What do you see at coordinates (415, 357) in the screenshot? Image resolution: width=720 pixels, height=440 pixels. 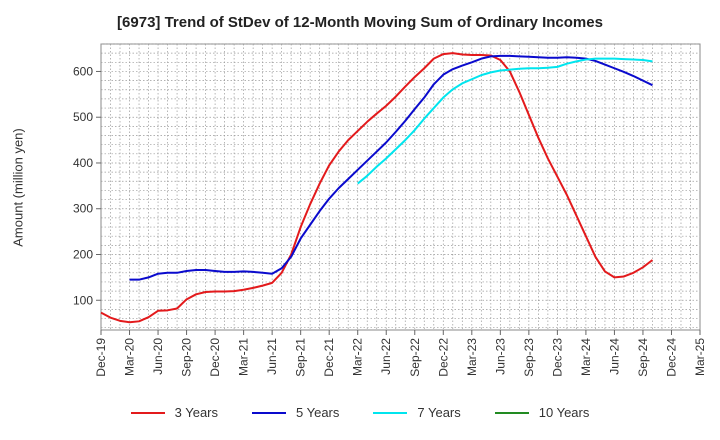 I see `x-tick-label: Sep-22` at bounding box center [415, 357].